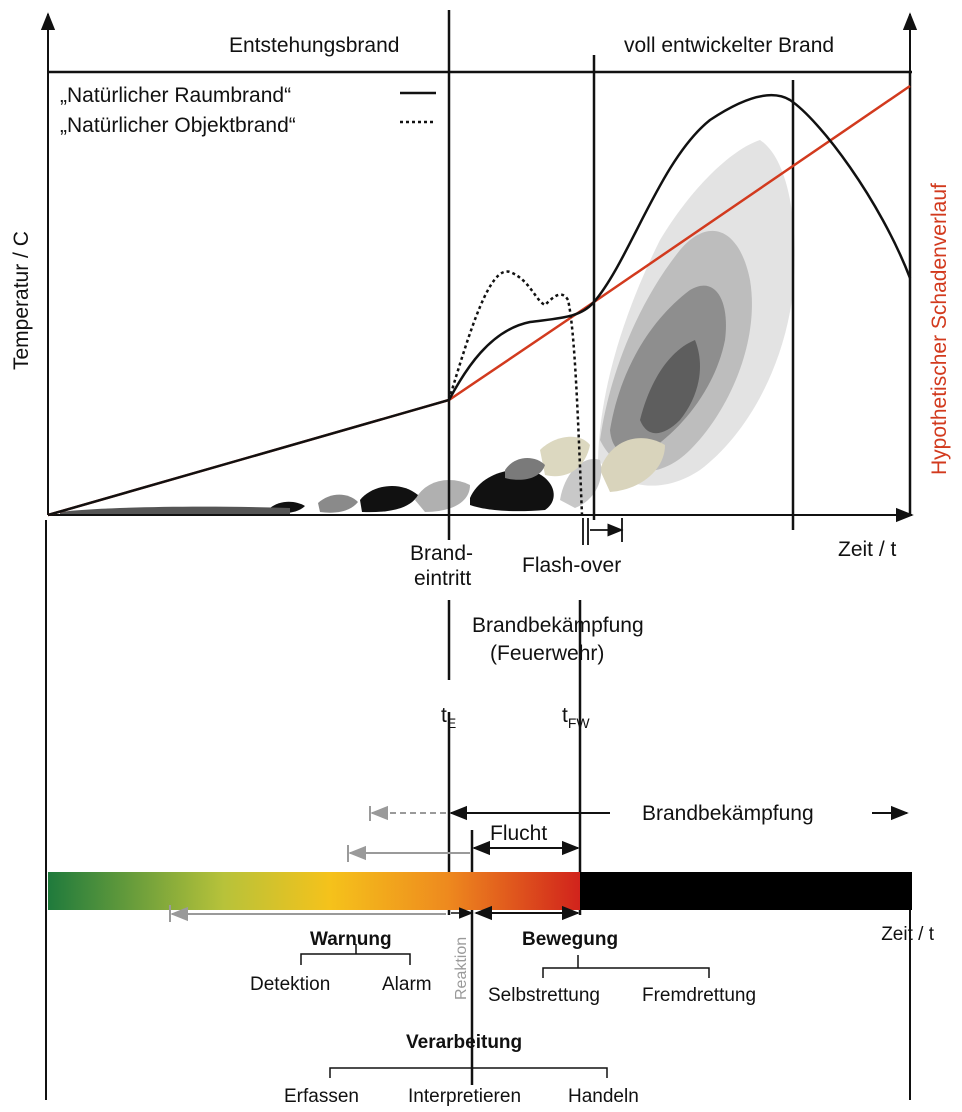 This screenshot has width=962, height=1112. What do you see at coordinates (407, 984) in the screenshot?
I see `alarm-label: Alarm` at bounding box center [407, 984].